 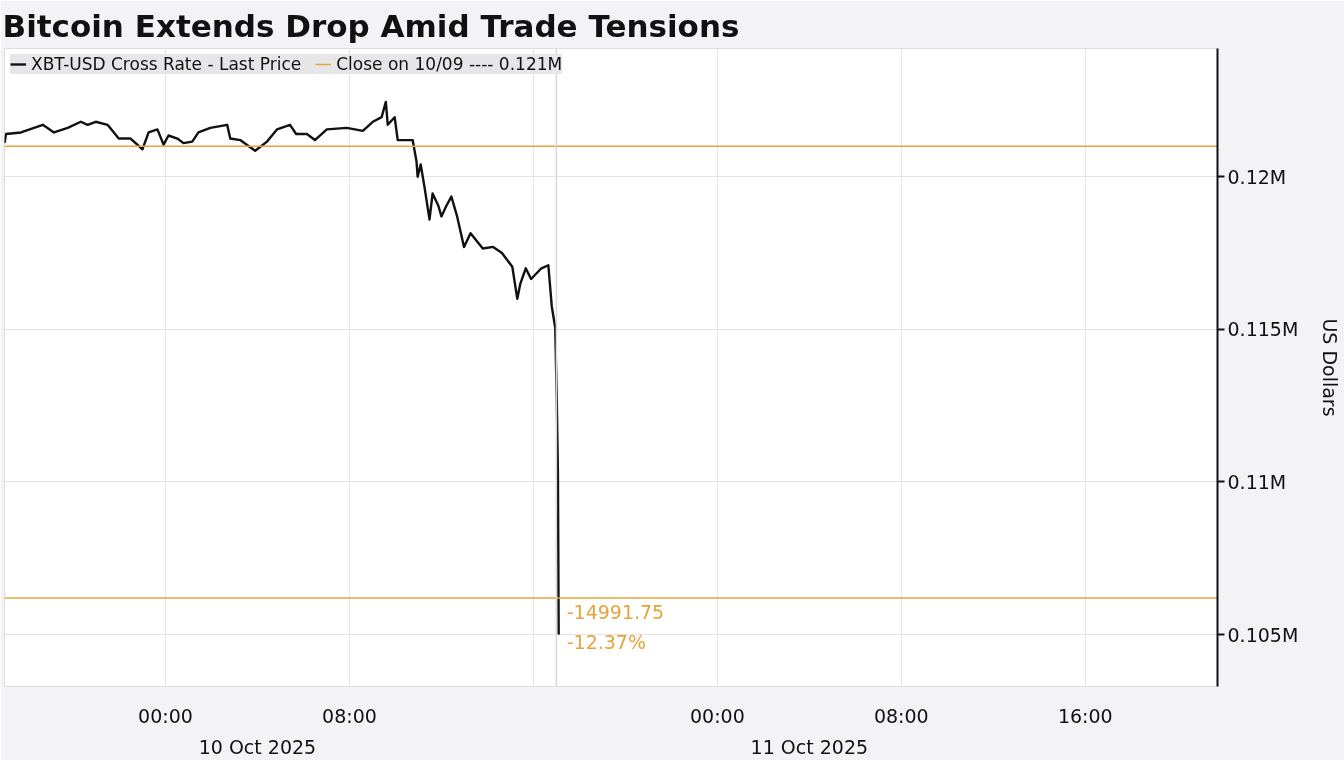 I want to click on y-tick-label: 0.11M, so click(x=1257, y=481).